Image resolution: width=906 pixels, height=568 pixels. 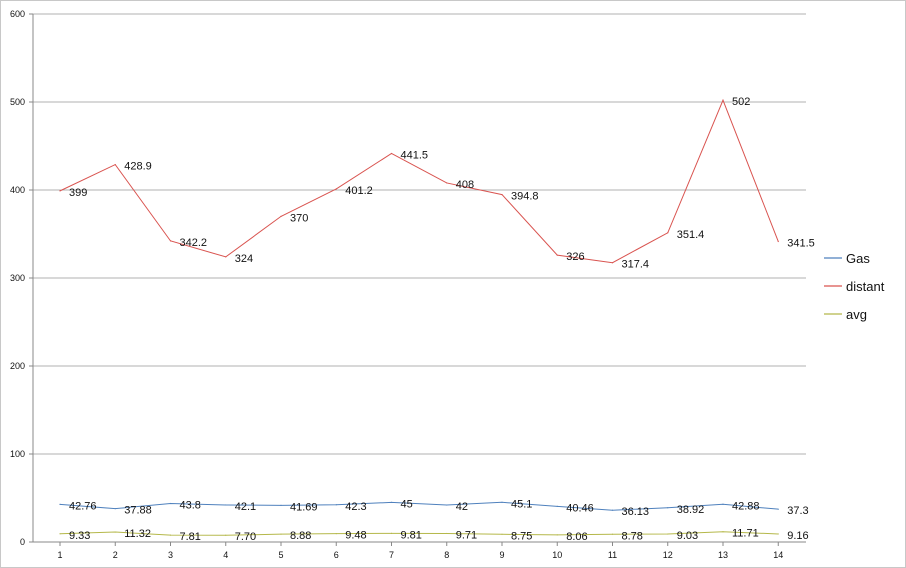 What do you see at coordinates (575, 257) in the screenshot?
I see `data-label: 326` at bounding box center [575, 257].